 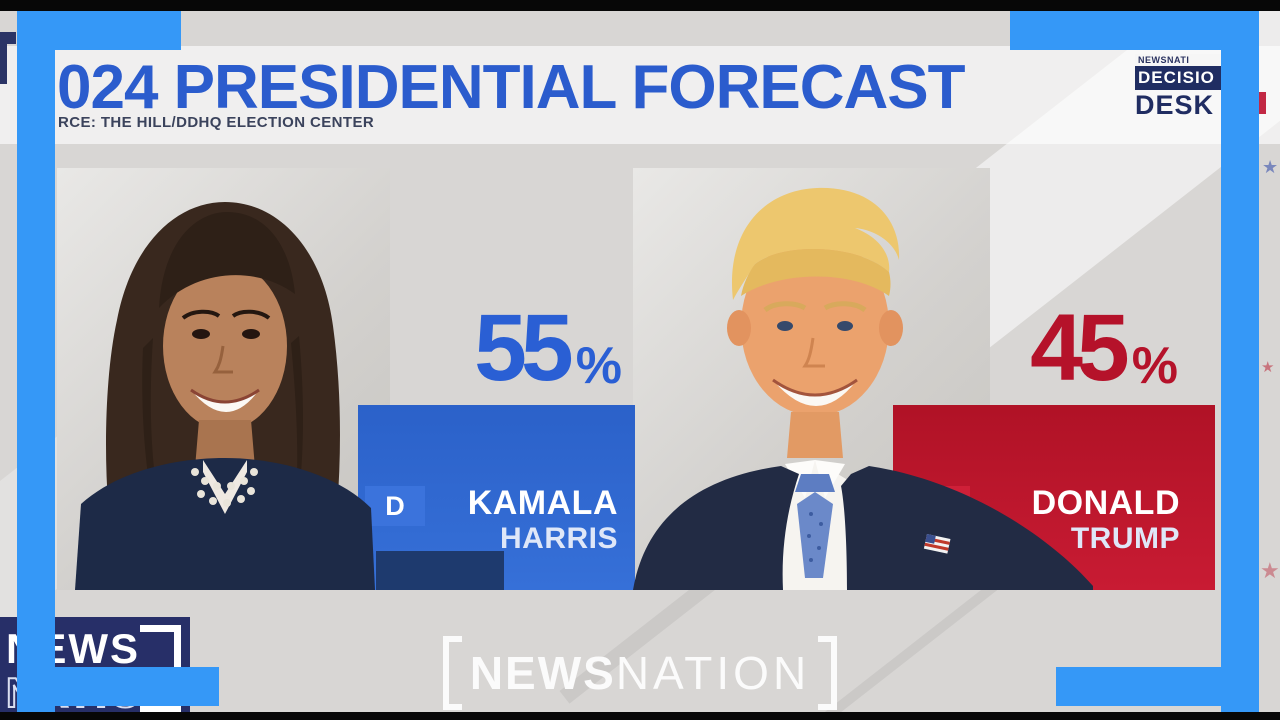 I want to click on decision-desk-logo-line3: DESK, so click(x=1175, y=105).